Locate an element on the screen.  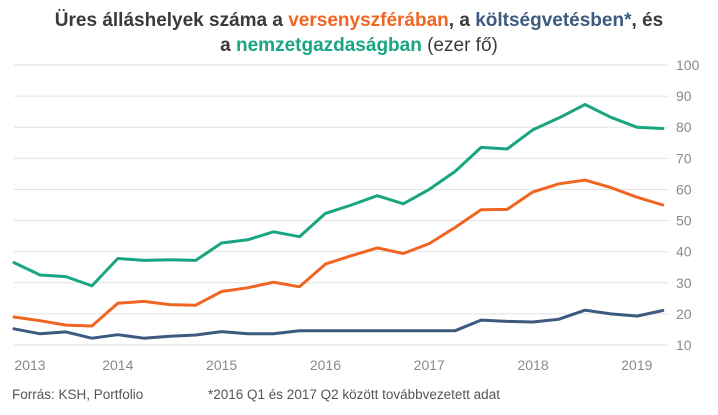
y-tick-label: 80 is located at coordinates (684, 127).